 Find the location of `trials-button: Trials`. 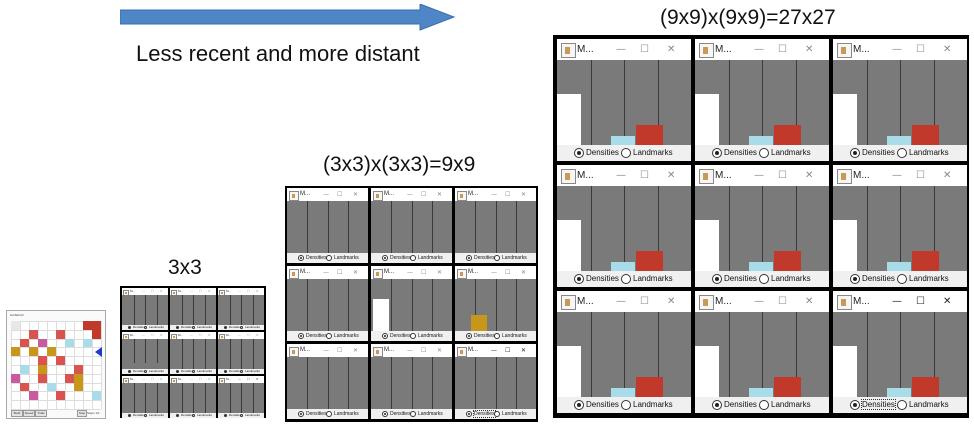

trials-button: Trials is located at coordinates (41, 413).